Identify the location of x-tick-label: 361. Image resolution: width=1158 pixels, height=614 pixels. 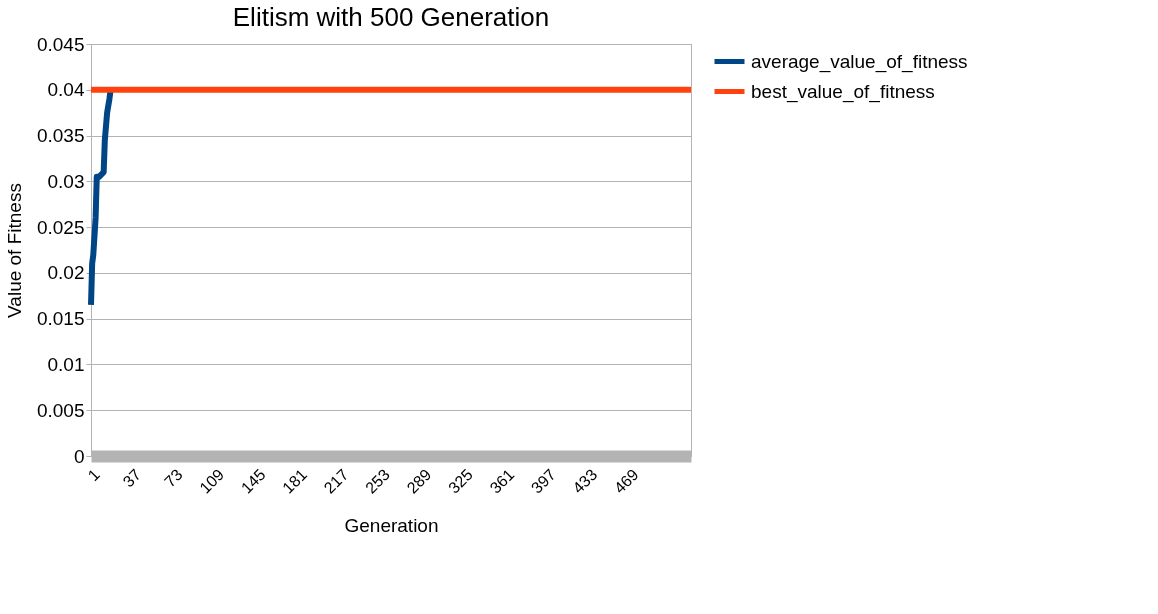
(502, 481).